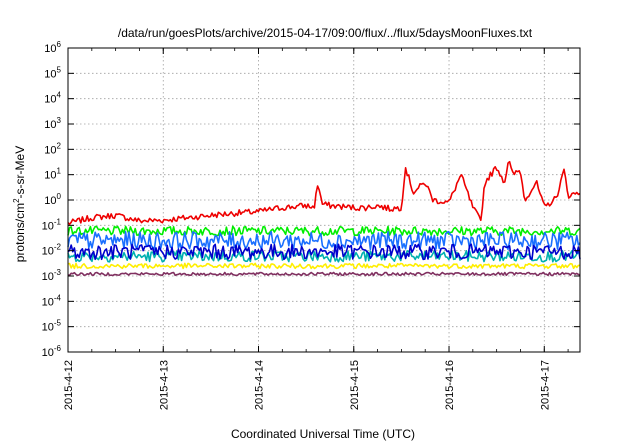 This screenshot has height=448, width=640. I want to click on y-tick-exponent: -4, so click(58, 297).